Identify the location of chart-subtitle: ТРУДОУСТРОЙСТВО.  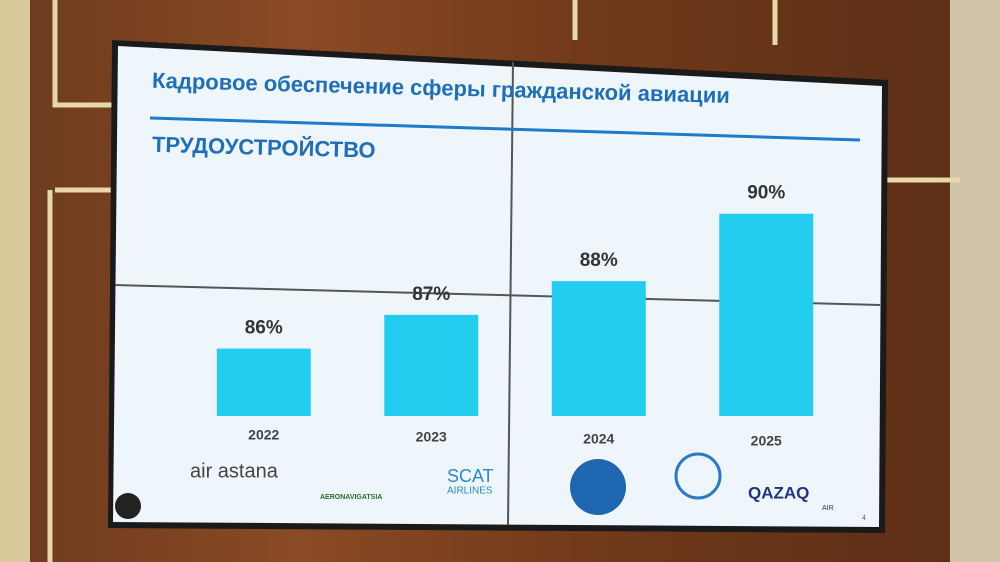
(264, 147).